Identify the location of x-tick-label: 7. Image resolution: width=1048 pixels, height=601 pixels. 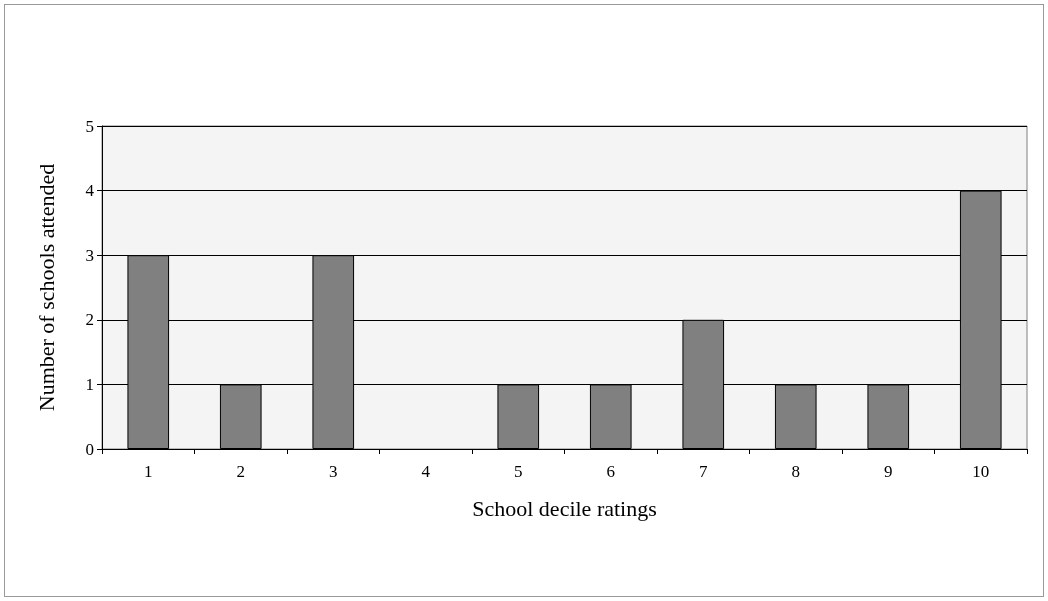
(703, 471).